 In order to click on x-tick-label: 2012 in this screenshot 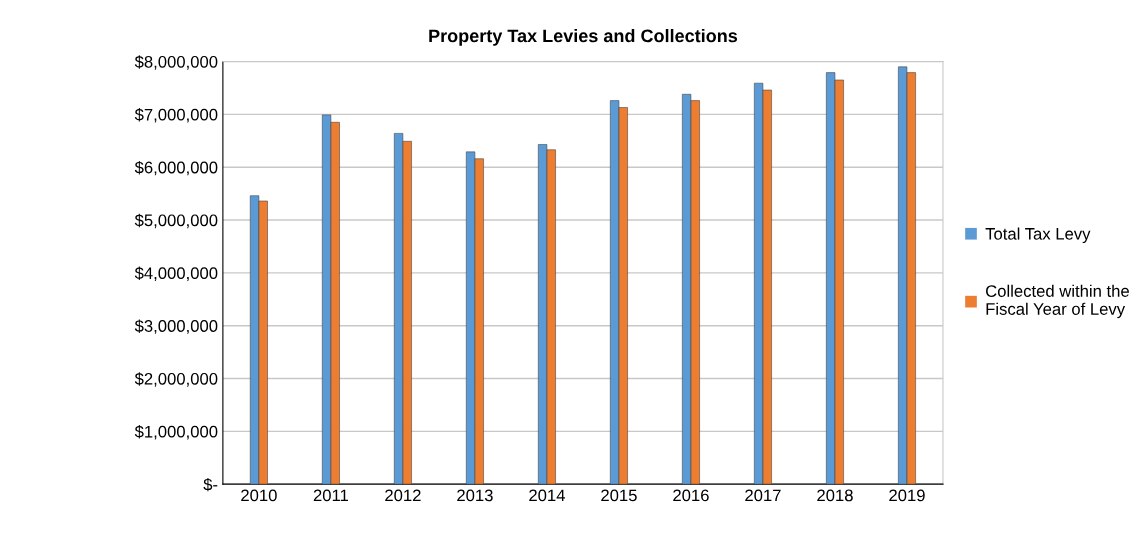, I will do `click(403, 495)`.